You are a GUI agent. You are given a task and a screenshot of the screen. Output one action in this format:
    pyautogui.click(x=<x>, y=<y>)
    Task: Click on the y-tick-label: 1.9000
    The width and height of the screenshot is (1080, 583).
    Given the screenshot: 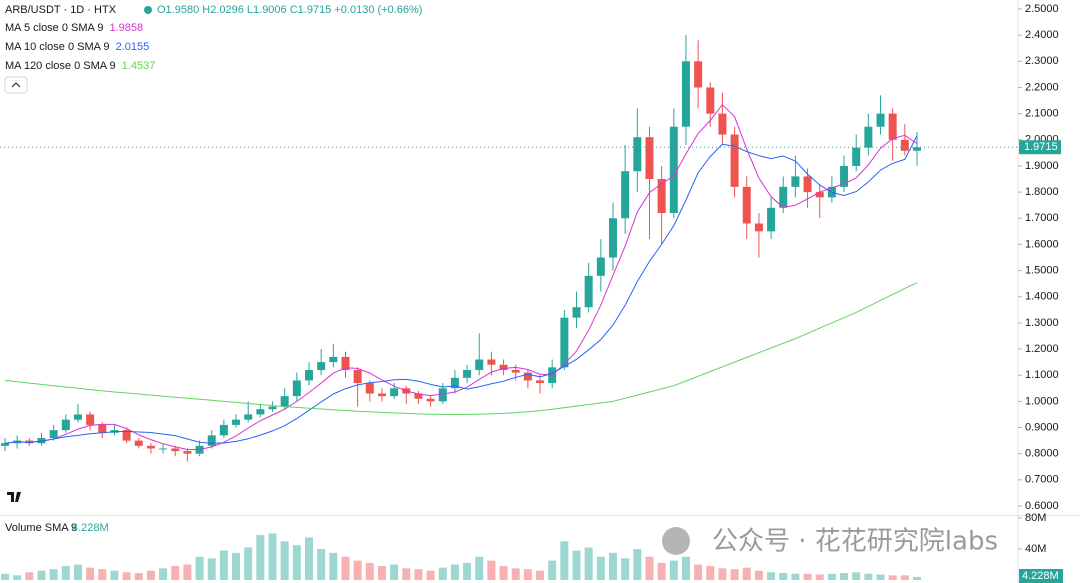 What is the action you would take?
    pyautogui.click(x=1042, y=166)
    